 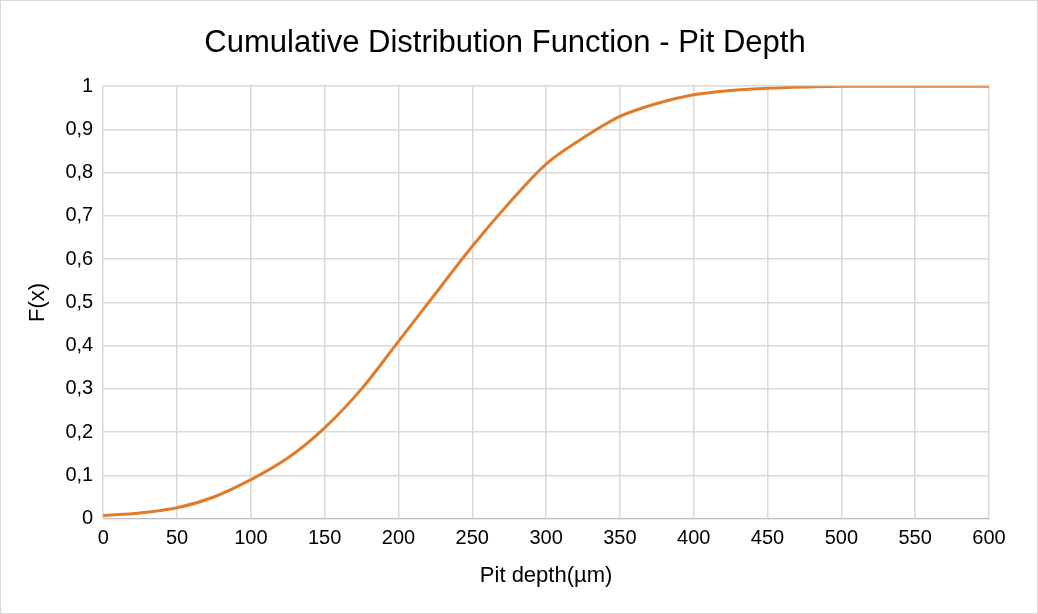 I want to click on y-tick-label: 0,1, so click(x=79, y=473).